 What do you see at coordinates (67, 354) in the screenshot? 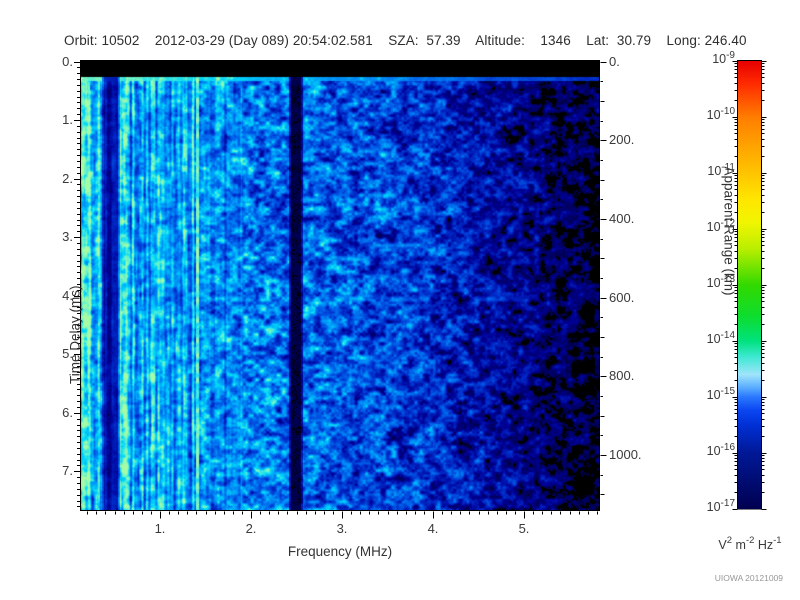
I see `y-tick-label: 5.` at bounding box center [67, 354].